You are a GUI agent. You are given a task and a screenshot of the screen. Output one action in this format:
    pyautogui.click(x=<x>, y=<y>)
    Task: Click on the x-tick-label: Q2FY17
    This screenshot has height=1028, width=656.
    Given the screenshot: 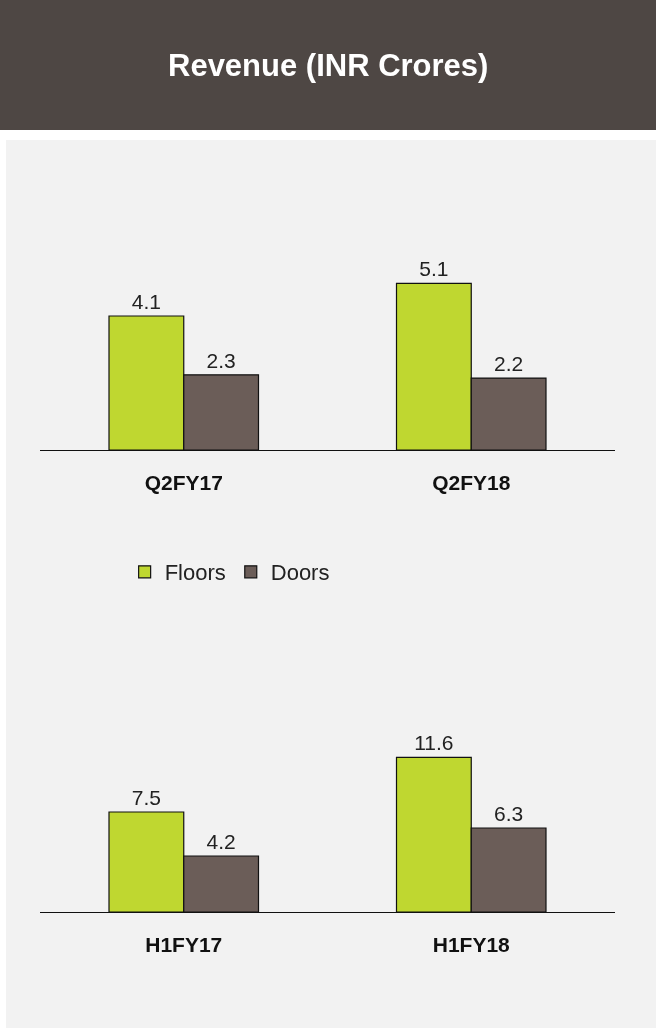 What is the action you would take?
    pyautogui.click(x=183, y=483)
    